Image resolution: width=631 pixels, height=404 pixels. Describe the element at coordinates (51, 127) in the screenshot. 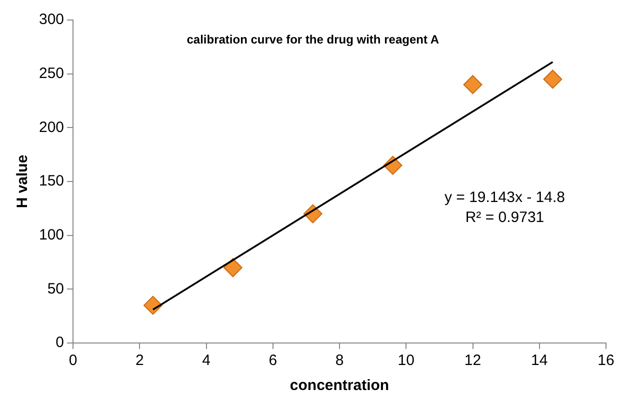

I see `y-tick-label: 200` at that location.